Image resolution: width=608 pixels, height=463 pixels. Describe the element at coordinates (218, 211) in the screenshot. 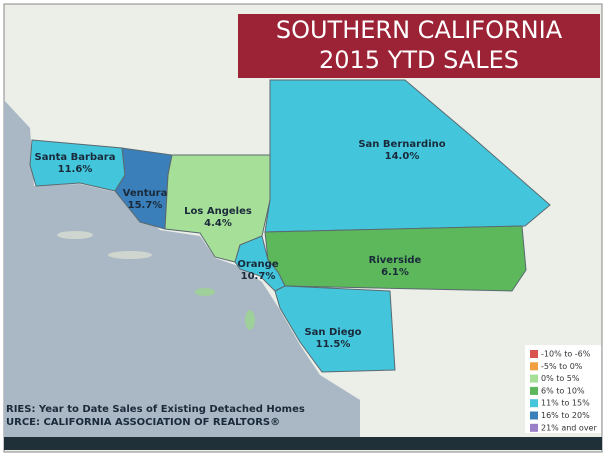

I see `county-name: Los Angeles` at that location.